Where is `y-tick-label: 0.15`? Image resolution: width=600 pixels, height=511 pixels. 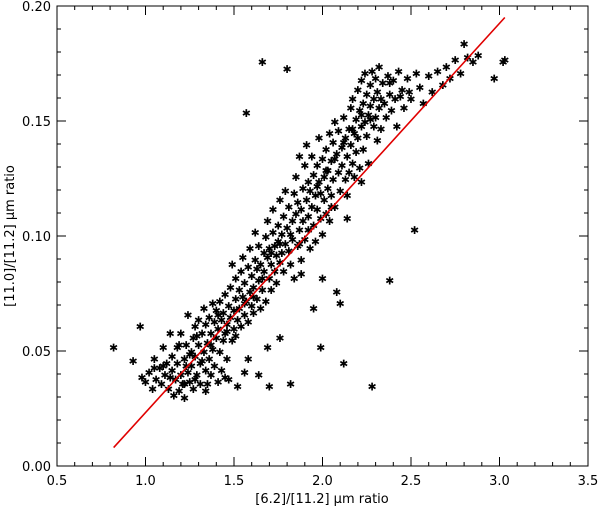 y-tick-label: 0.15 is located at coordinates (36, 122).